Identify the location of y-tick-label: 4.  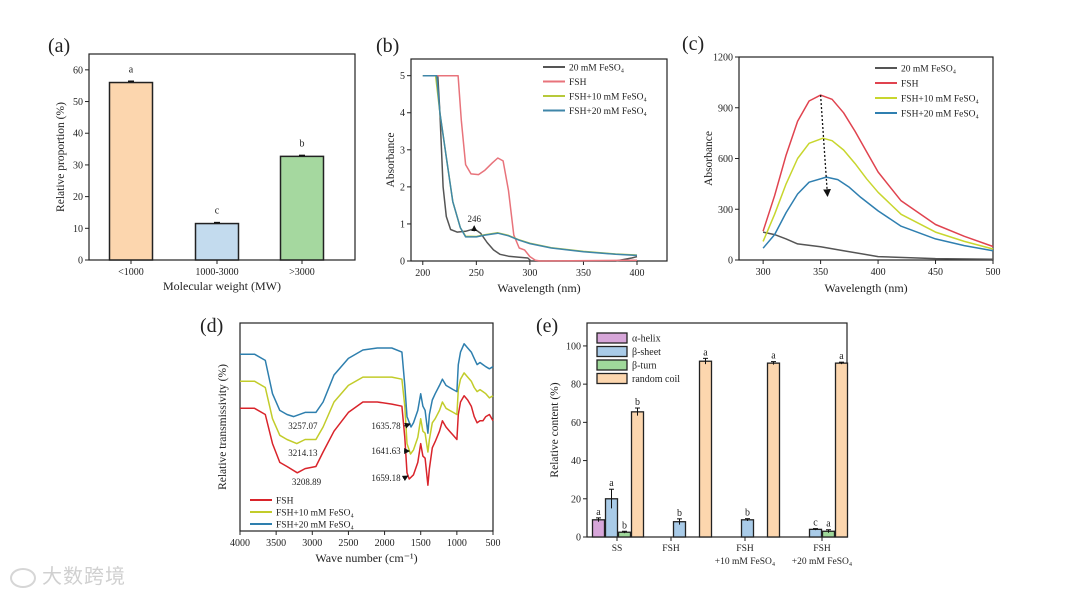
(402, 113).